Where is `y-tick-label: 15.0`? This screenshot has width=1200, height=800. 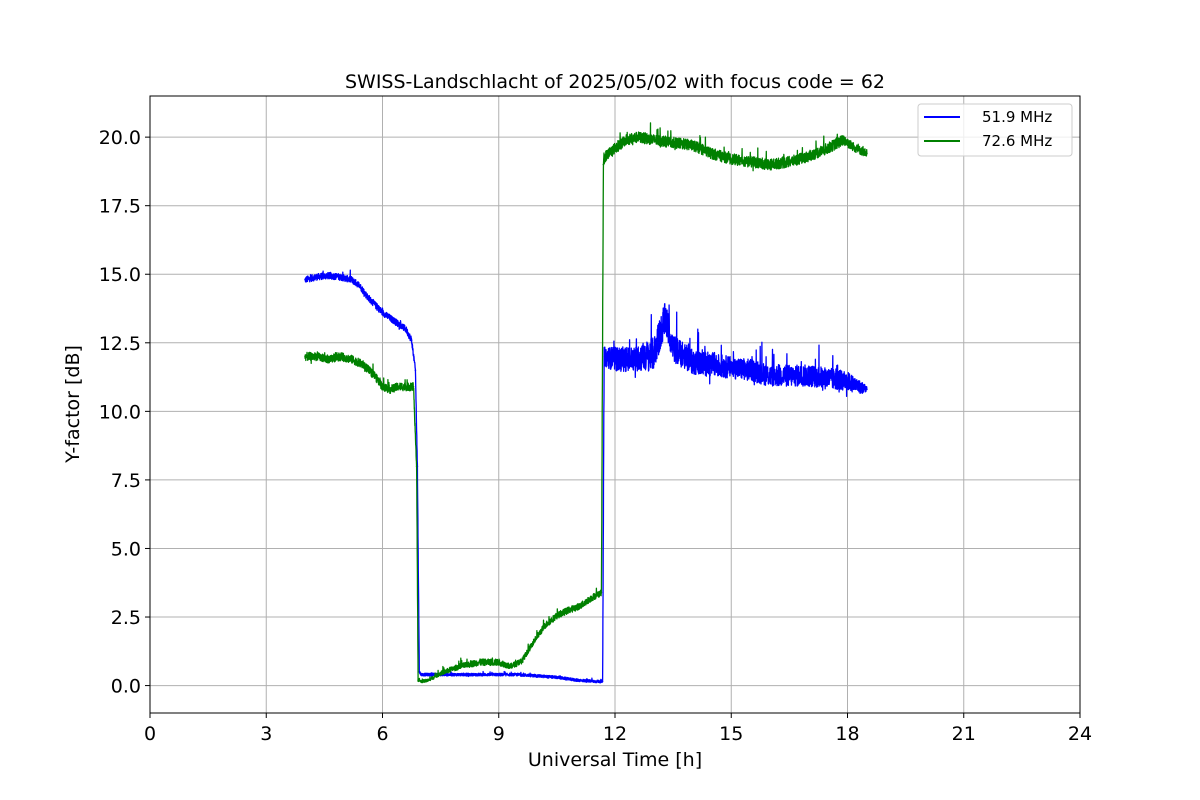 y-tick-label: 15.0 is located at coordinates (120, 275).